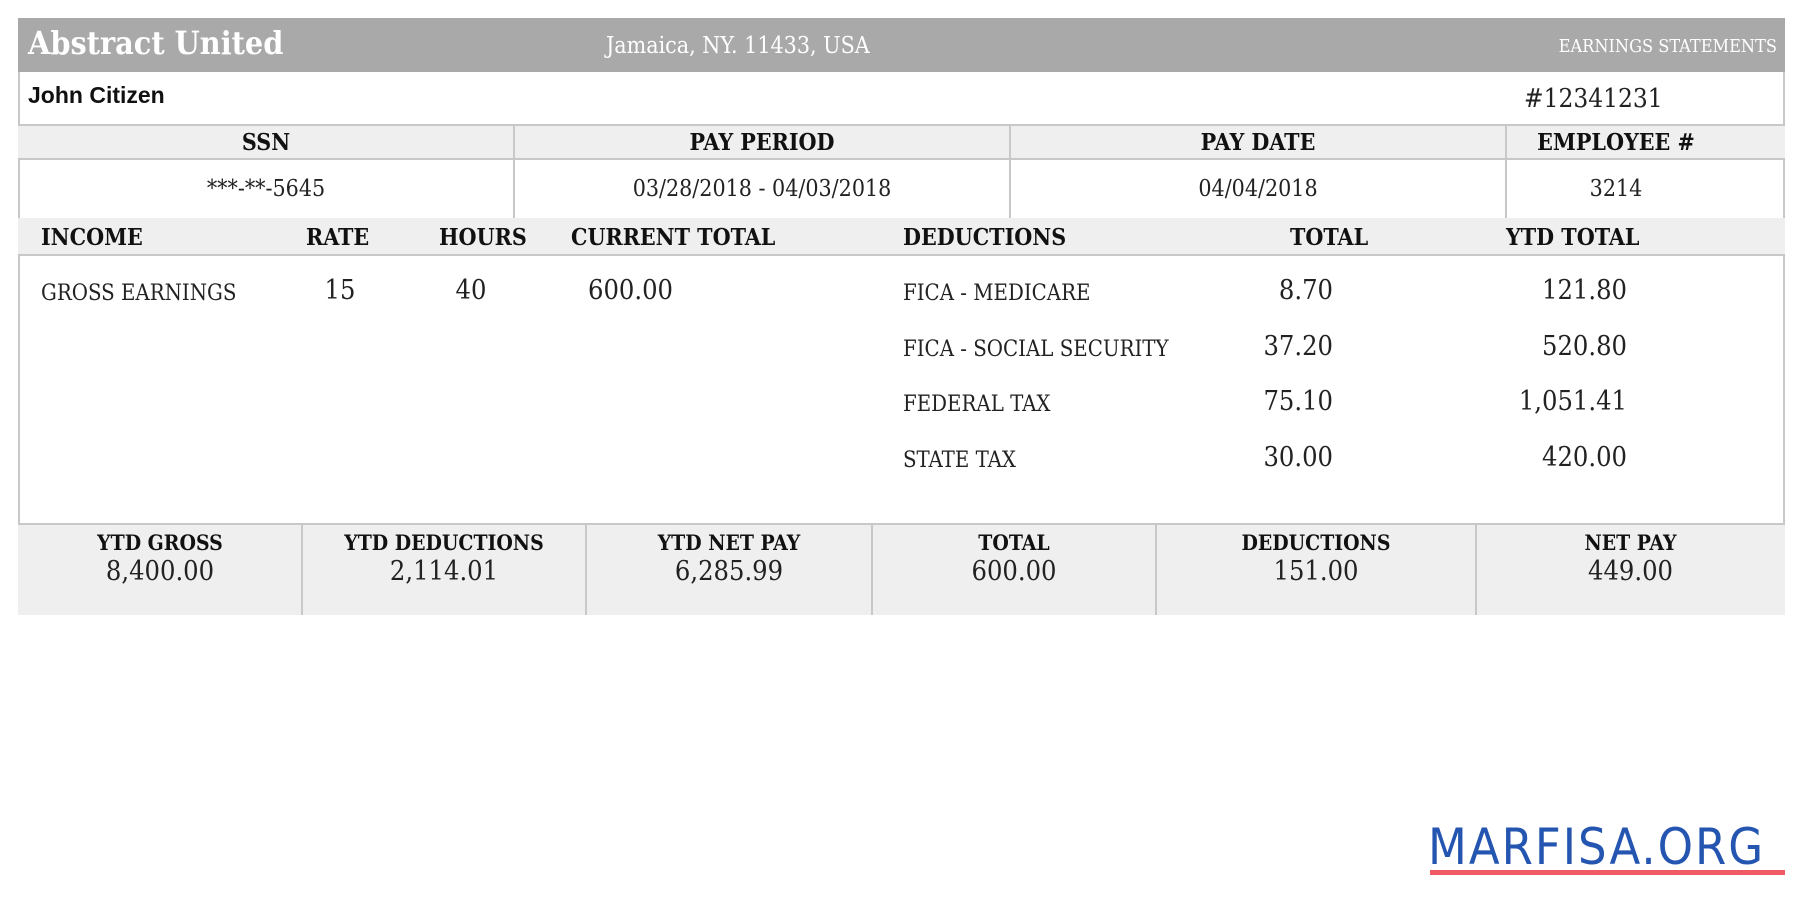 Image resolution: width=1799 pixels, height=899 pixels. I want to click on header-bar, so click(901, 45).